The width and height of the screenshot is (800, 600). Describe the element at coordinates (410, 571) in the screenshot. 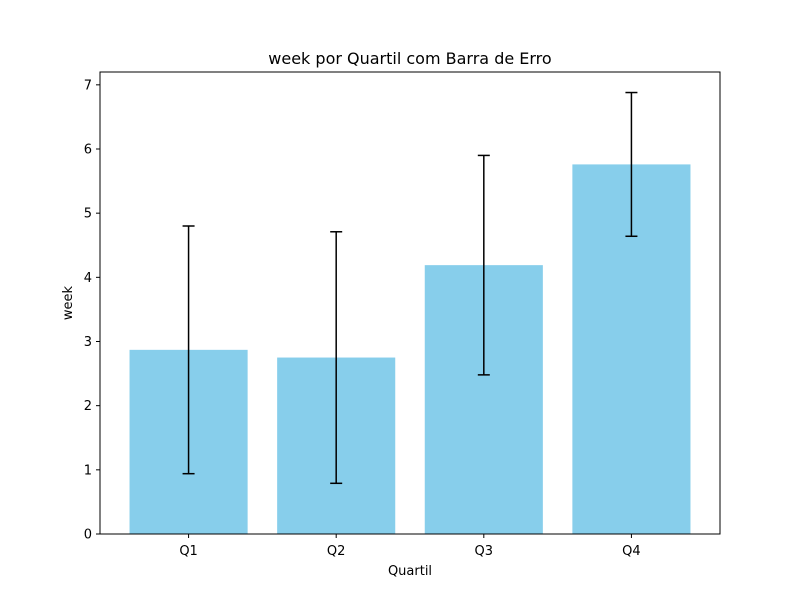

I see `x-axis-label: Quartil` at that location.